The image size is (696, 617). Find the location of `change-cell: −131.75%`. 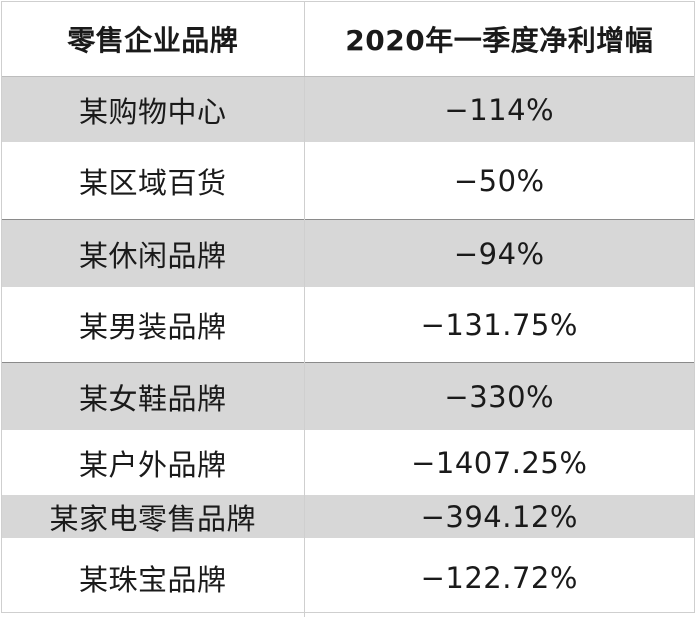

change-cell: −131.75% is located at coordinates (498, 325).